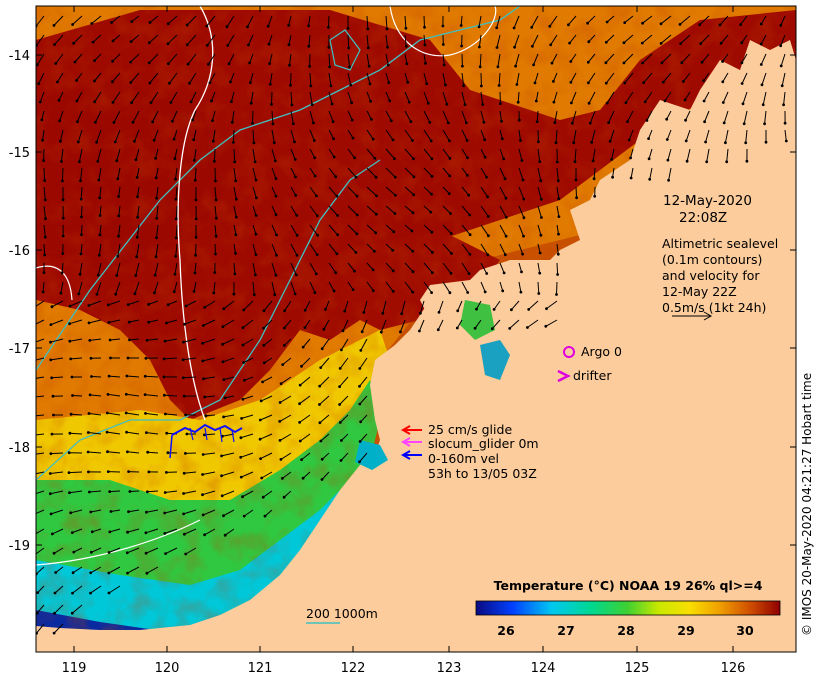  I want to click on blue-arrow-icon, so click(411, 455).